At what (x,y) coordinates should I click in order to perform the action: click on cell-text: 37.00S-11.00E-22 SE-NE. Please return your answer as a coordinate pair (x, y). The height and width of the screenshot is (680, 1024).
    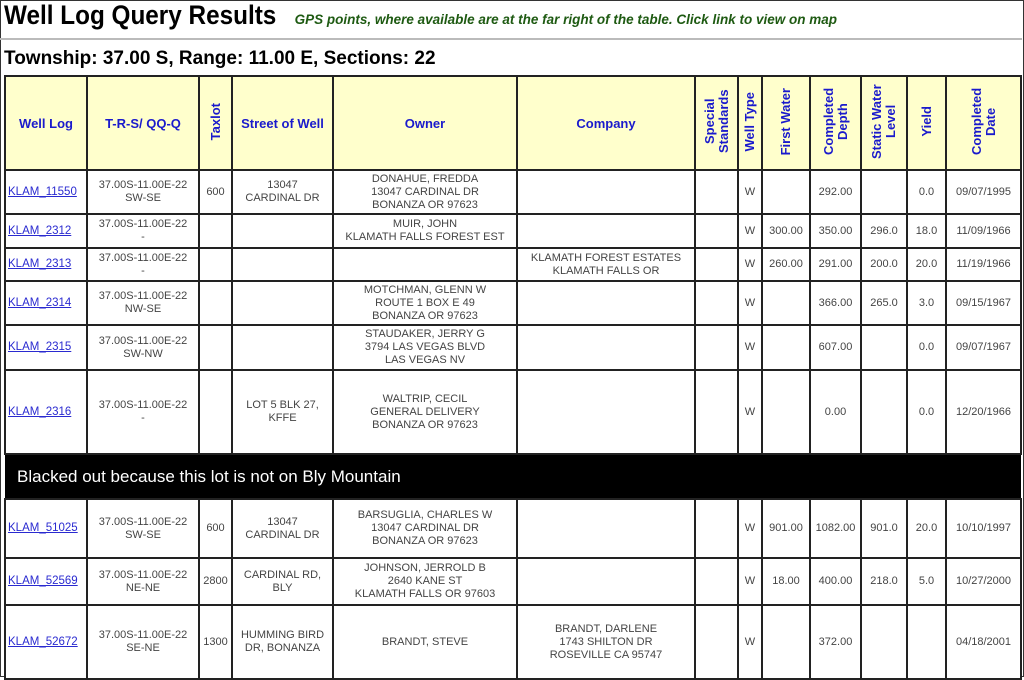
    Looking at the image, I should click on (143, 641).